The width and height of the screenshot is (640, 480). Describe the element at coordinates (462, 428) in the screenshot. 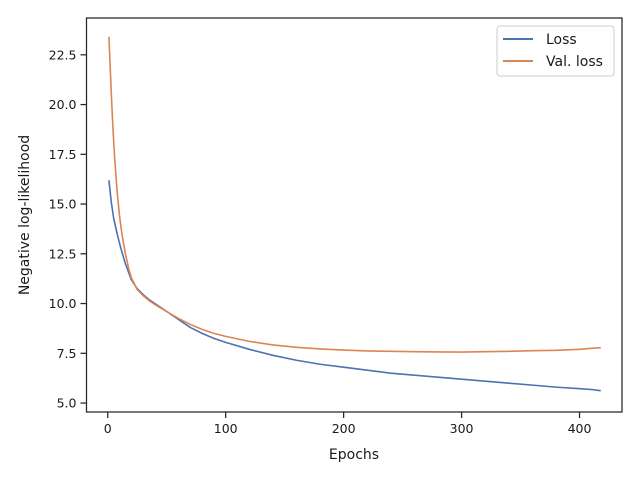

I see `x-tick-label: 300` at that location.